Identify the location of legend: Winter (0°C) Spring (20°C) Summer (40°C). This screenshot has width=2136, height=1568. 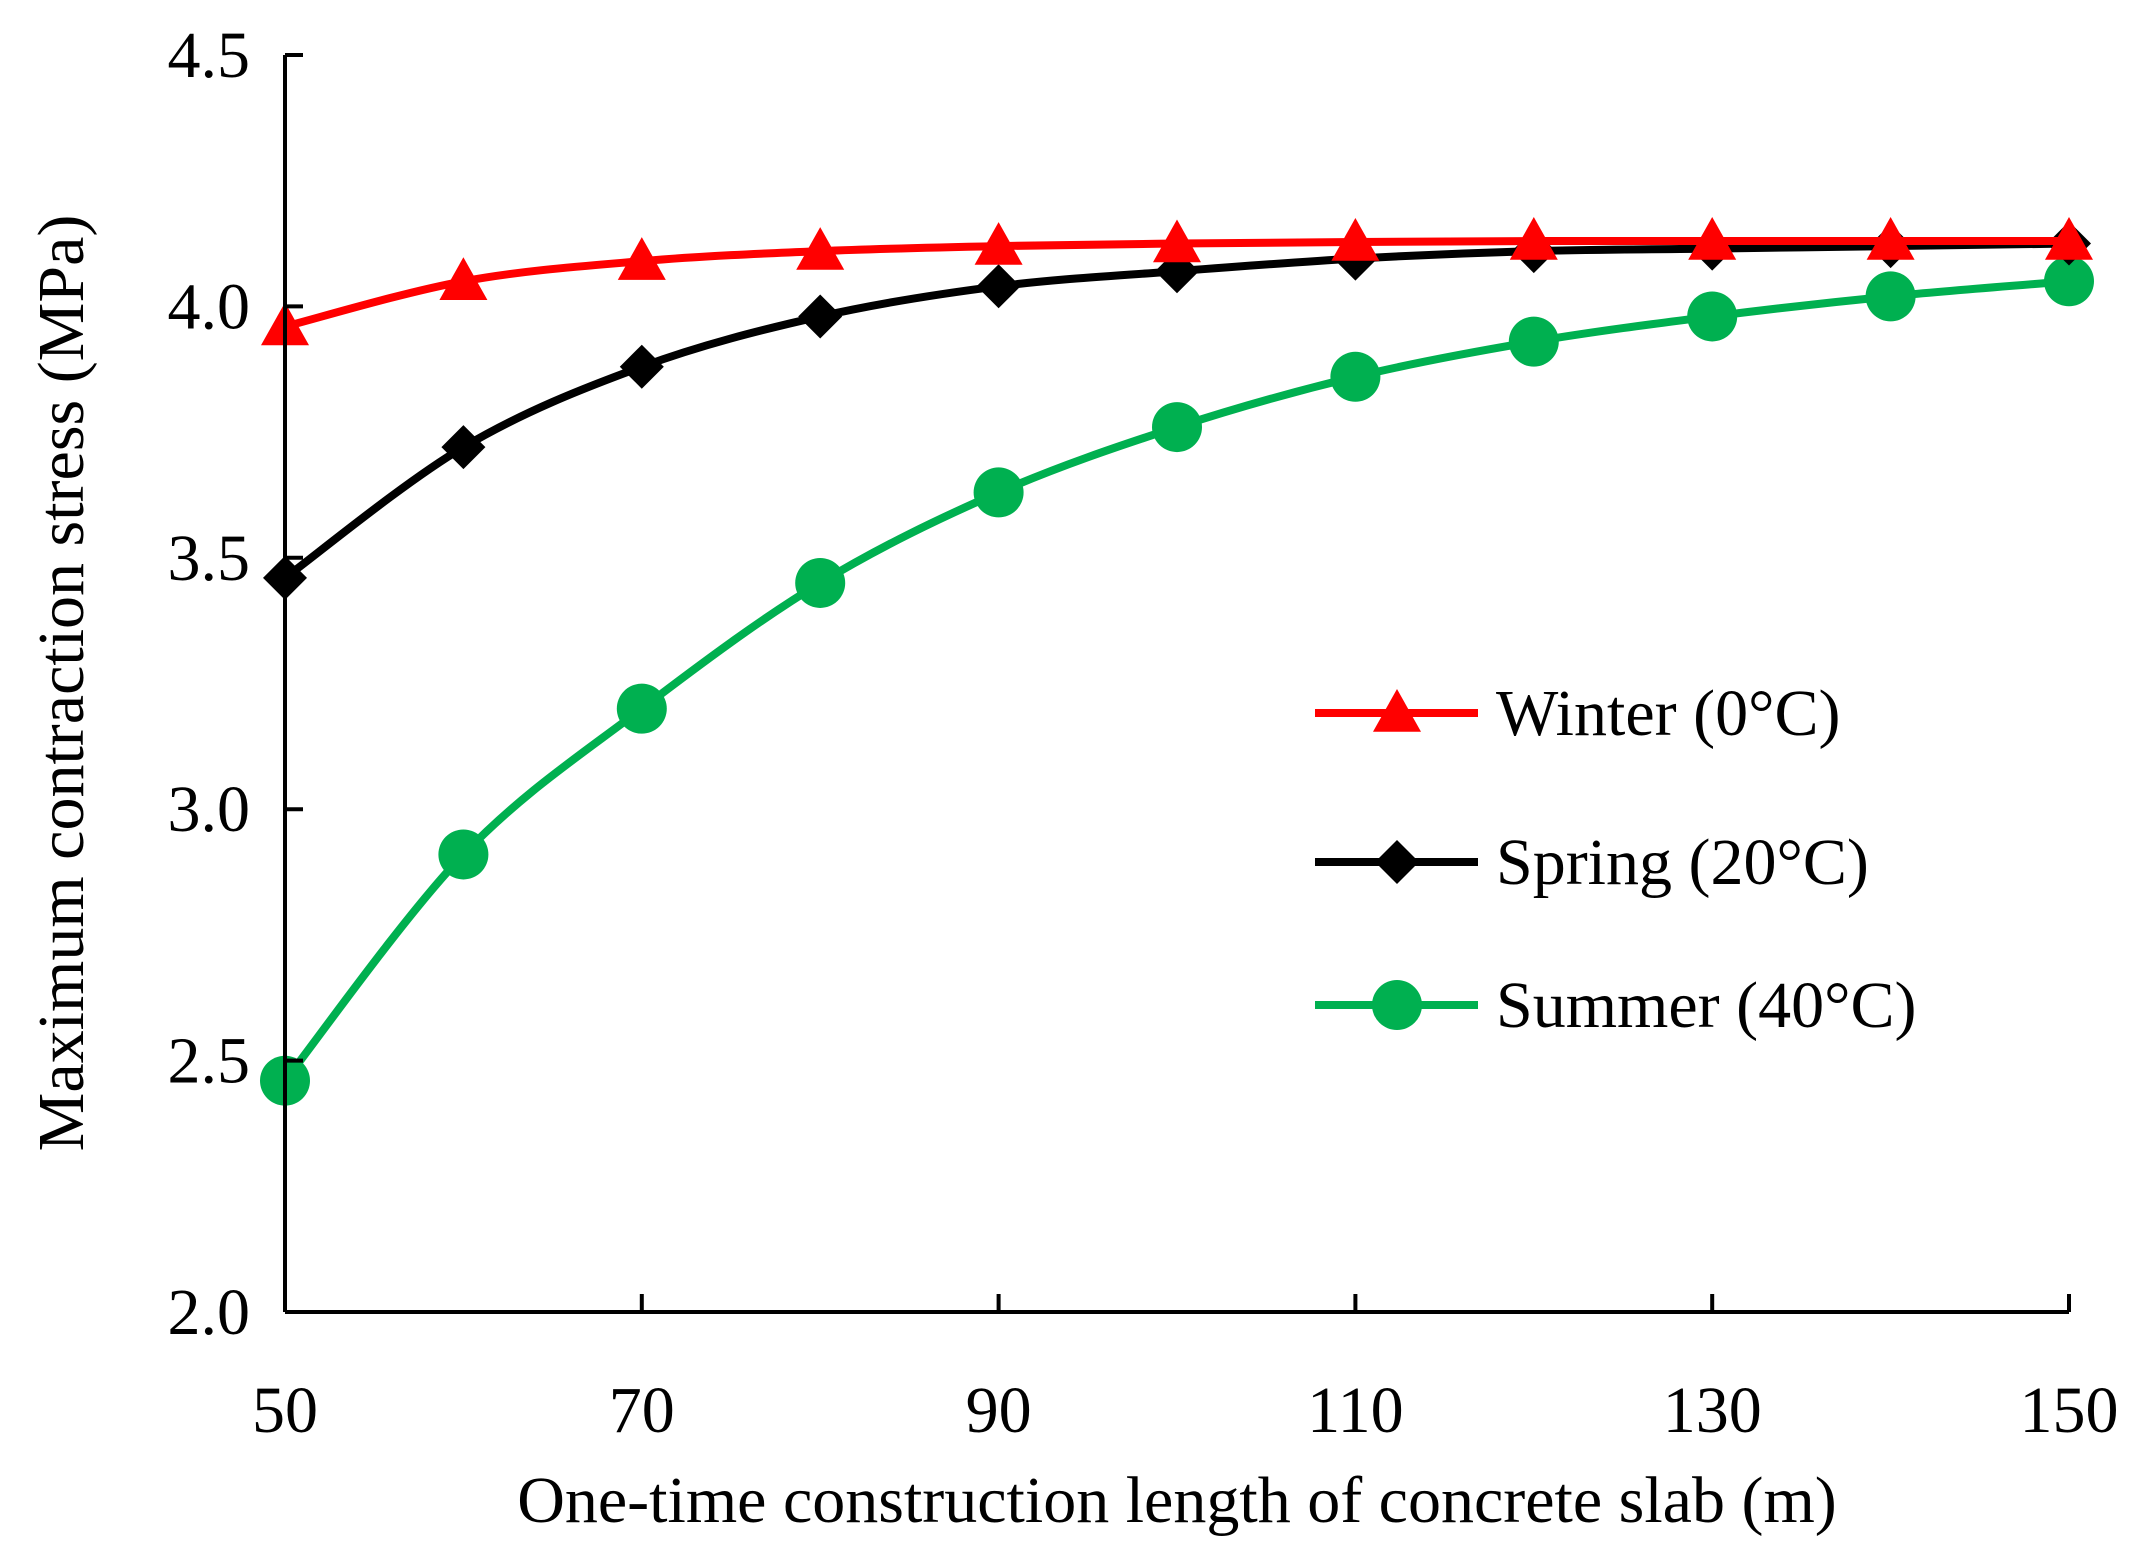
(1616, 859).